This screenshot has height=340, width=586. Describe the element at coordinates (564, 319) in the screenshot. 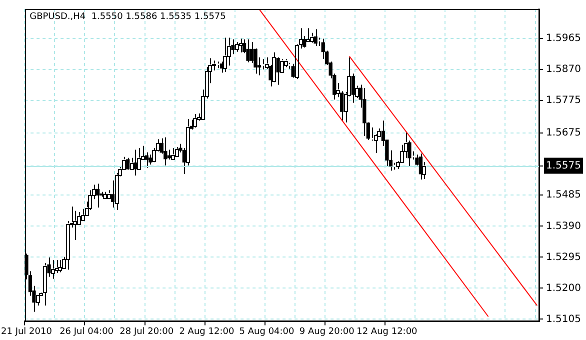

I see `y-tick-label: 1.5105` at that location.